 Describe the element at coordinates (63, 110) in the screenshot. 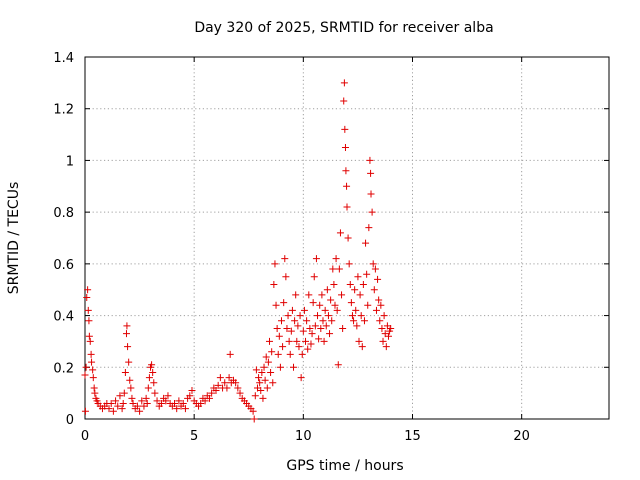

I see `y-tick-label: 1.2` at that location.